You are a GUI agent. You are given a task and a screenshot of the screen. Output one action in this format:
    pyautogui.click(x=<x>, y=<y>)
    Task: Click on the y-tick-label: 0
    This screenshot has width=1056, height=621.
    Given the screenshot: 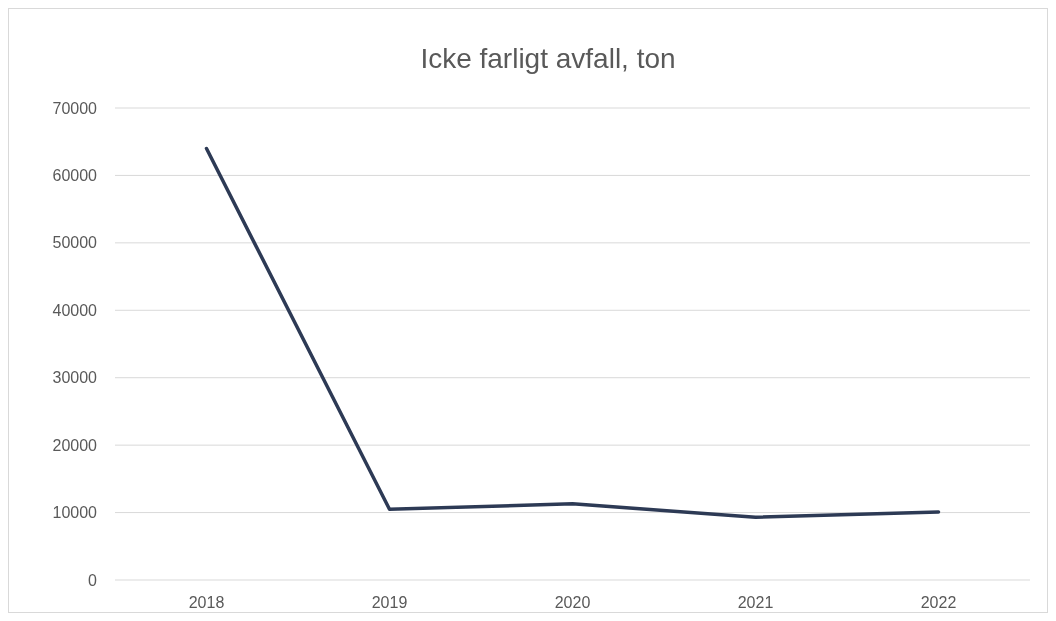 What is the action you would take?
    pyautogui.click(x=93, y=580)
    